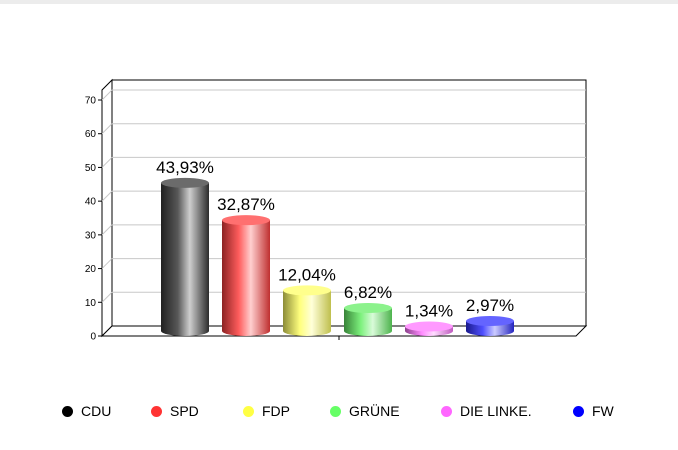 The image size is (678, 450). I want to click on legend-label: GRÜNE, so click(374, 411).